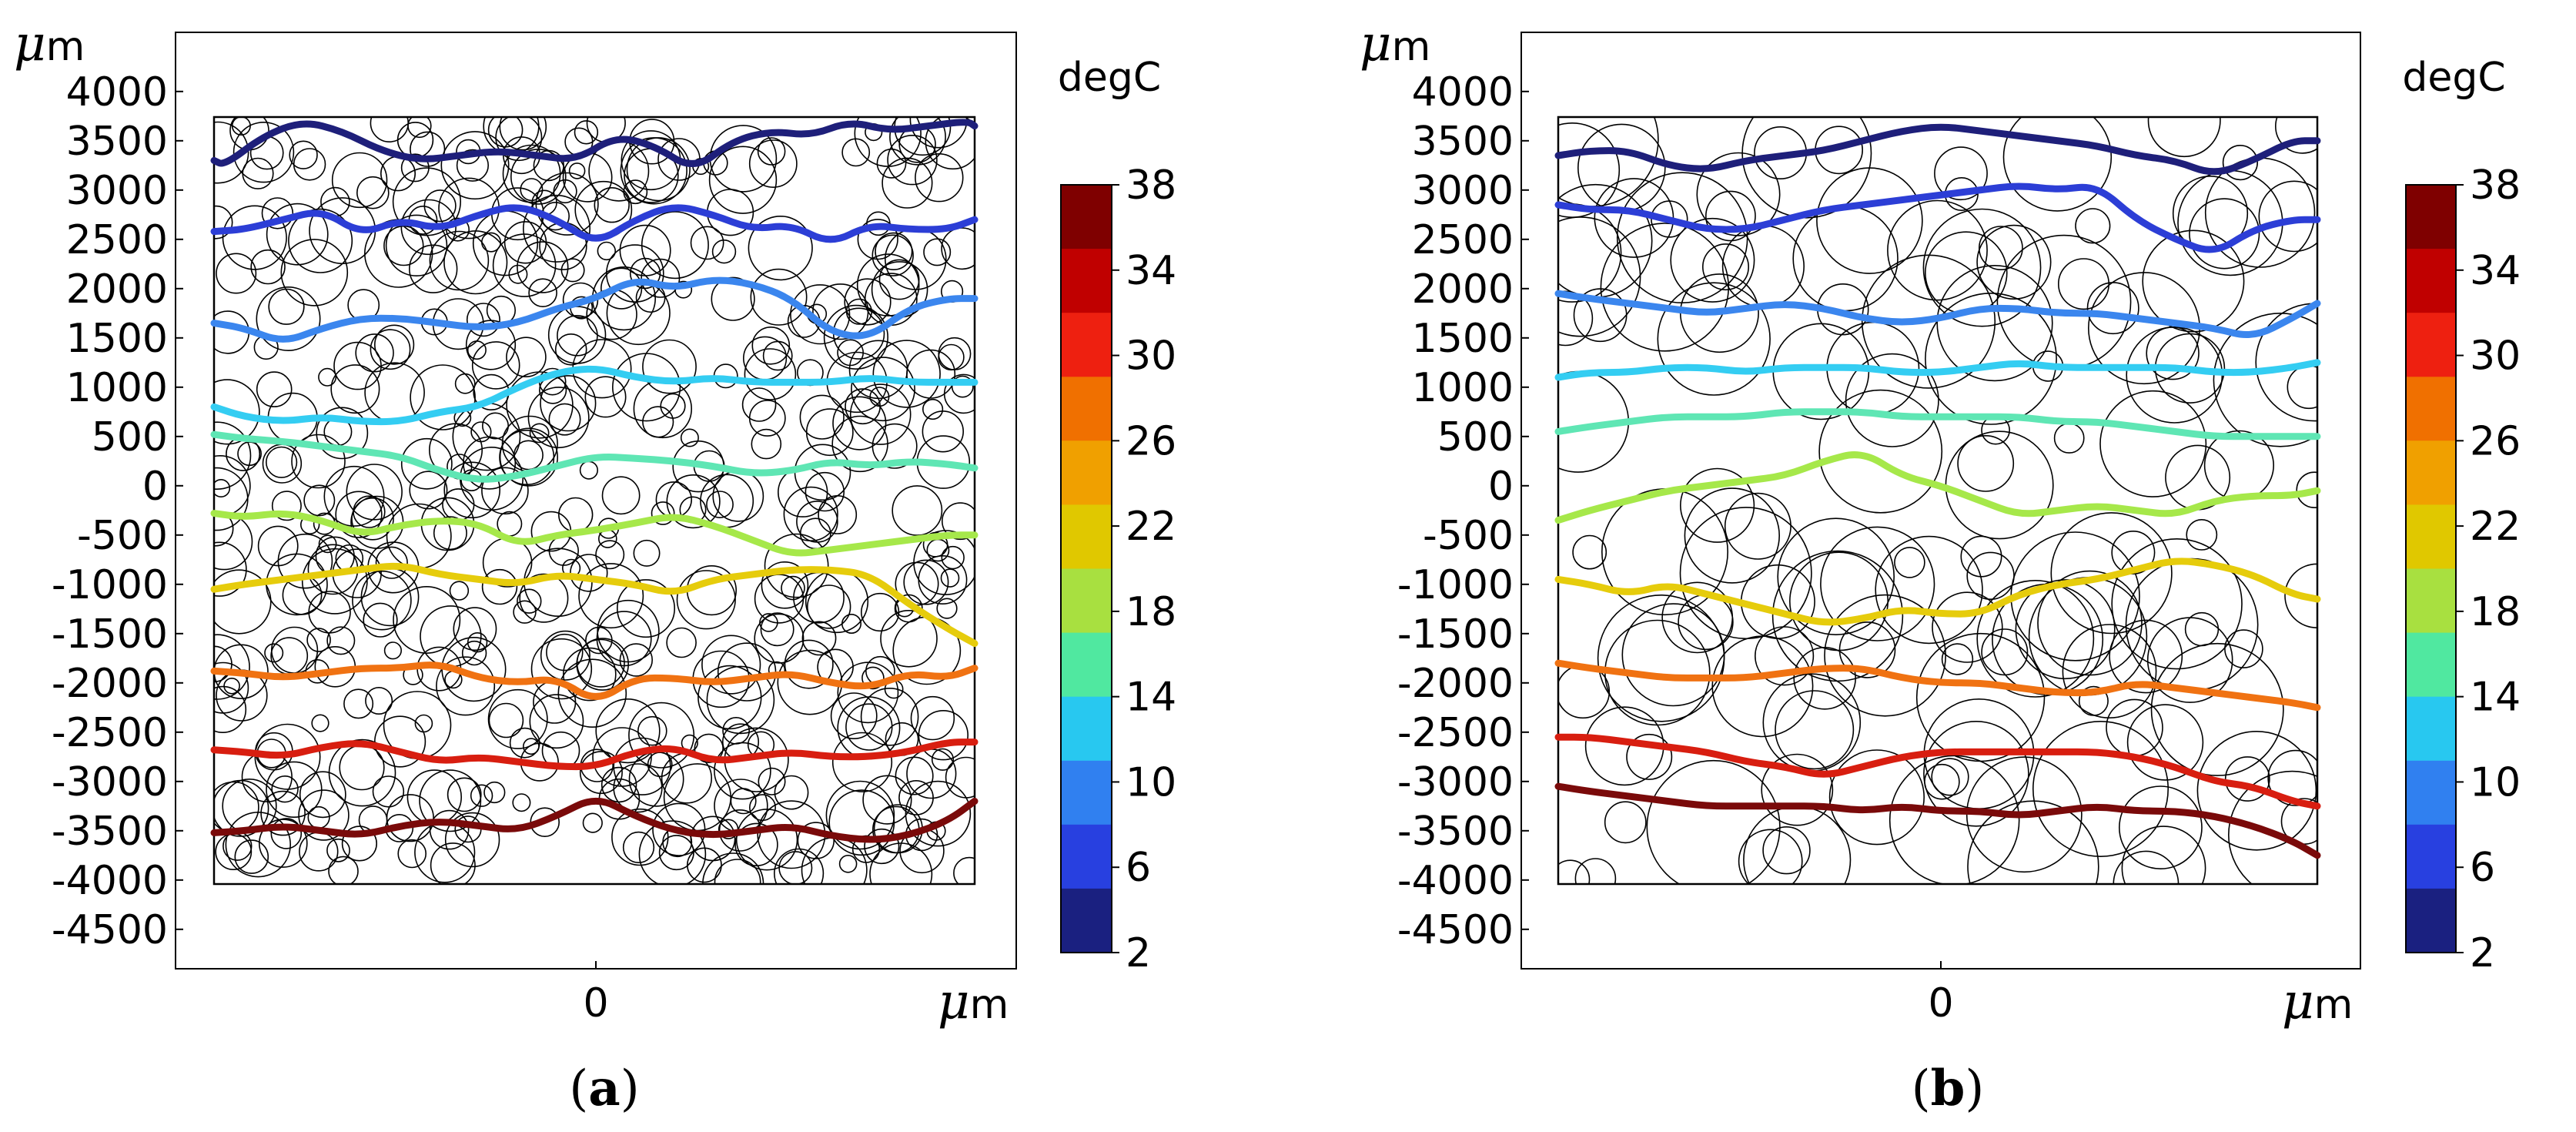  Describe the element at coordinates (110, 634) in the screenshot. I see `y-tick-label: -1500` at that location.